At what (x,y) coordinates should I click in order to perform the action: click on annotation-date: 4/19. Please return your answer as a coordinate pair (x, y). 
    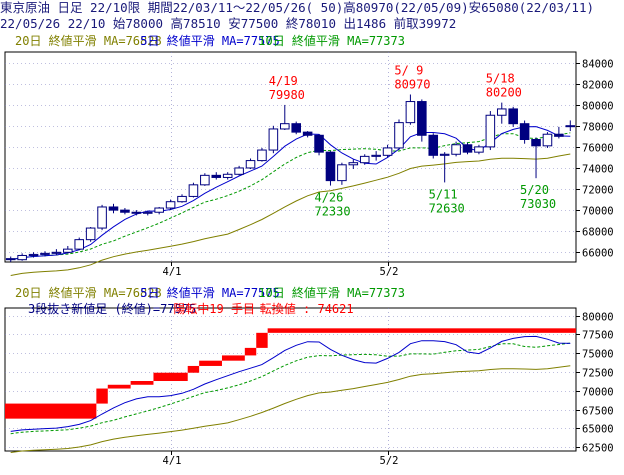
    Looking at the image, I should click on (283, 81).